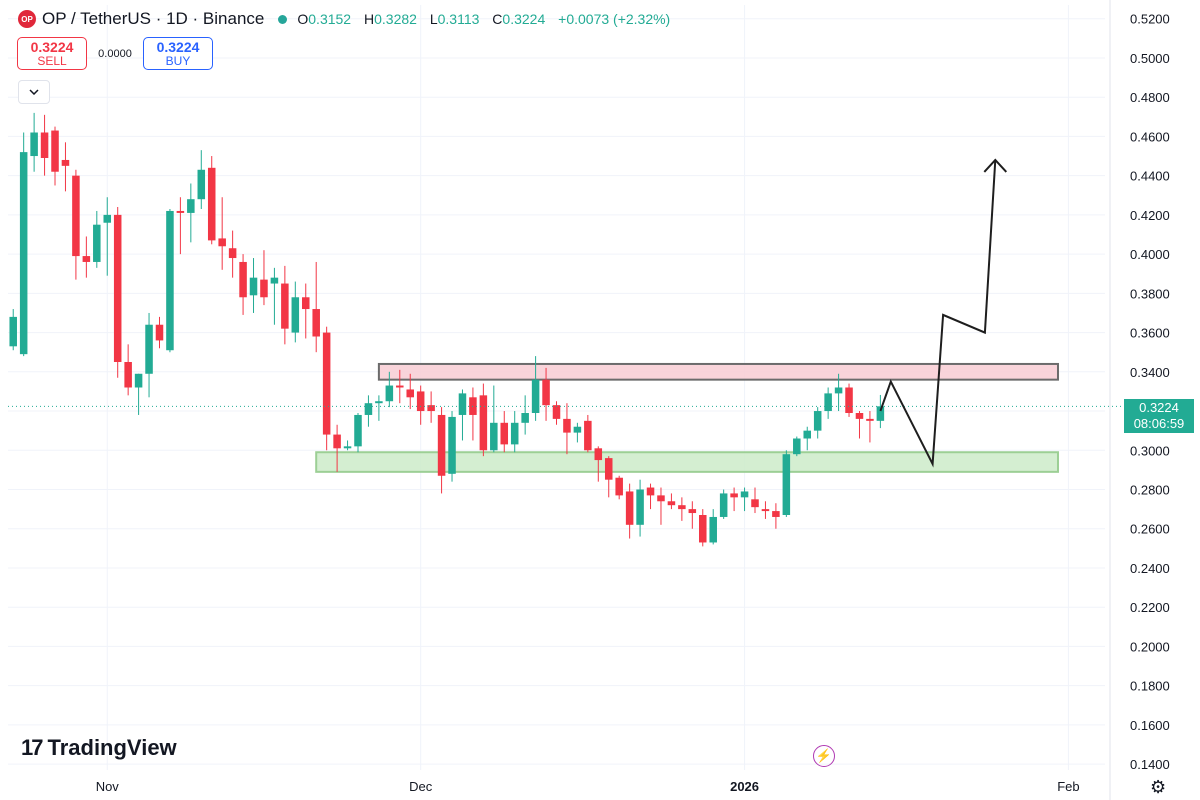  I want to click on resistance-zone, so click(718, 371).